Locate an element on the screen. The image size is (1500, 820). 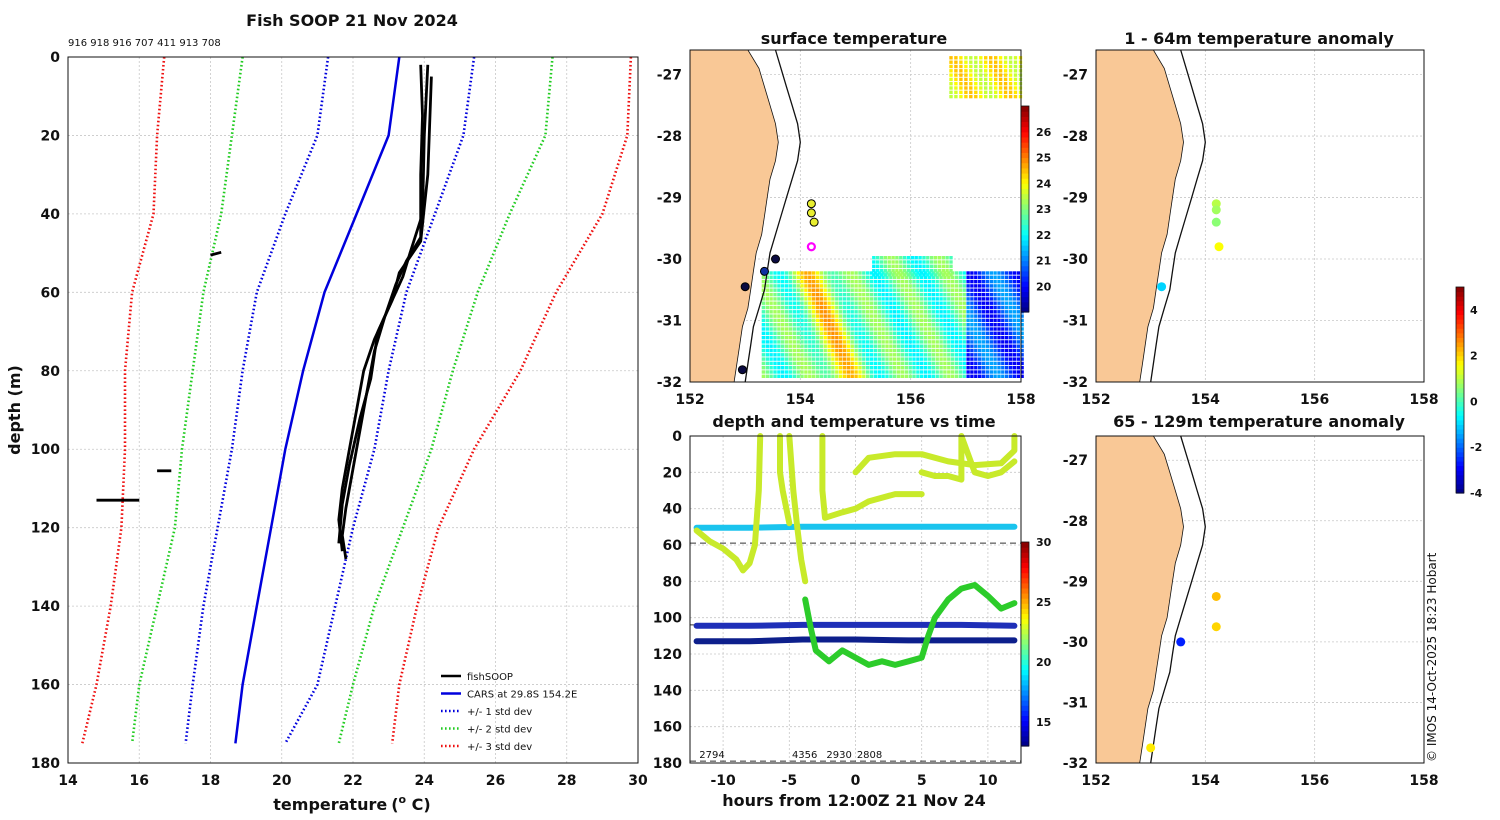
anomaly-colorbar-tick: 4 is located at coordinates (1474, 310).